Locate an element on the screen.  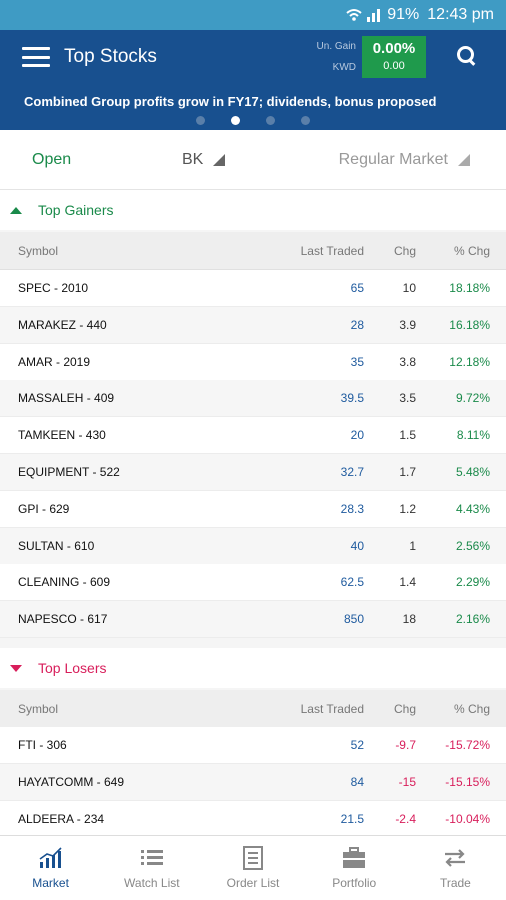
nav-trade: Trade is located at coordinates (455, 868).